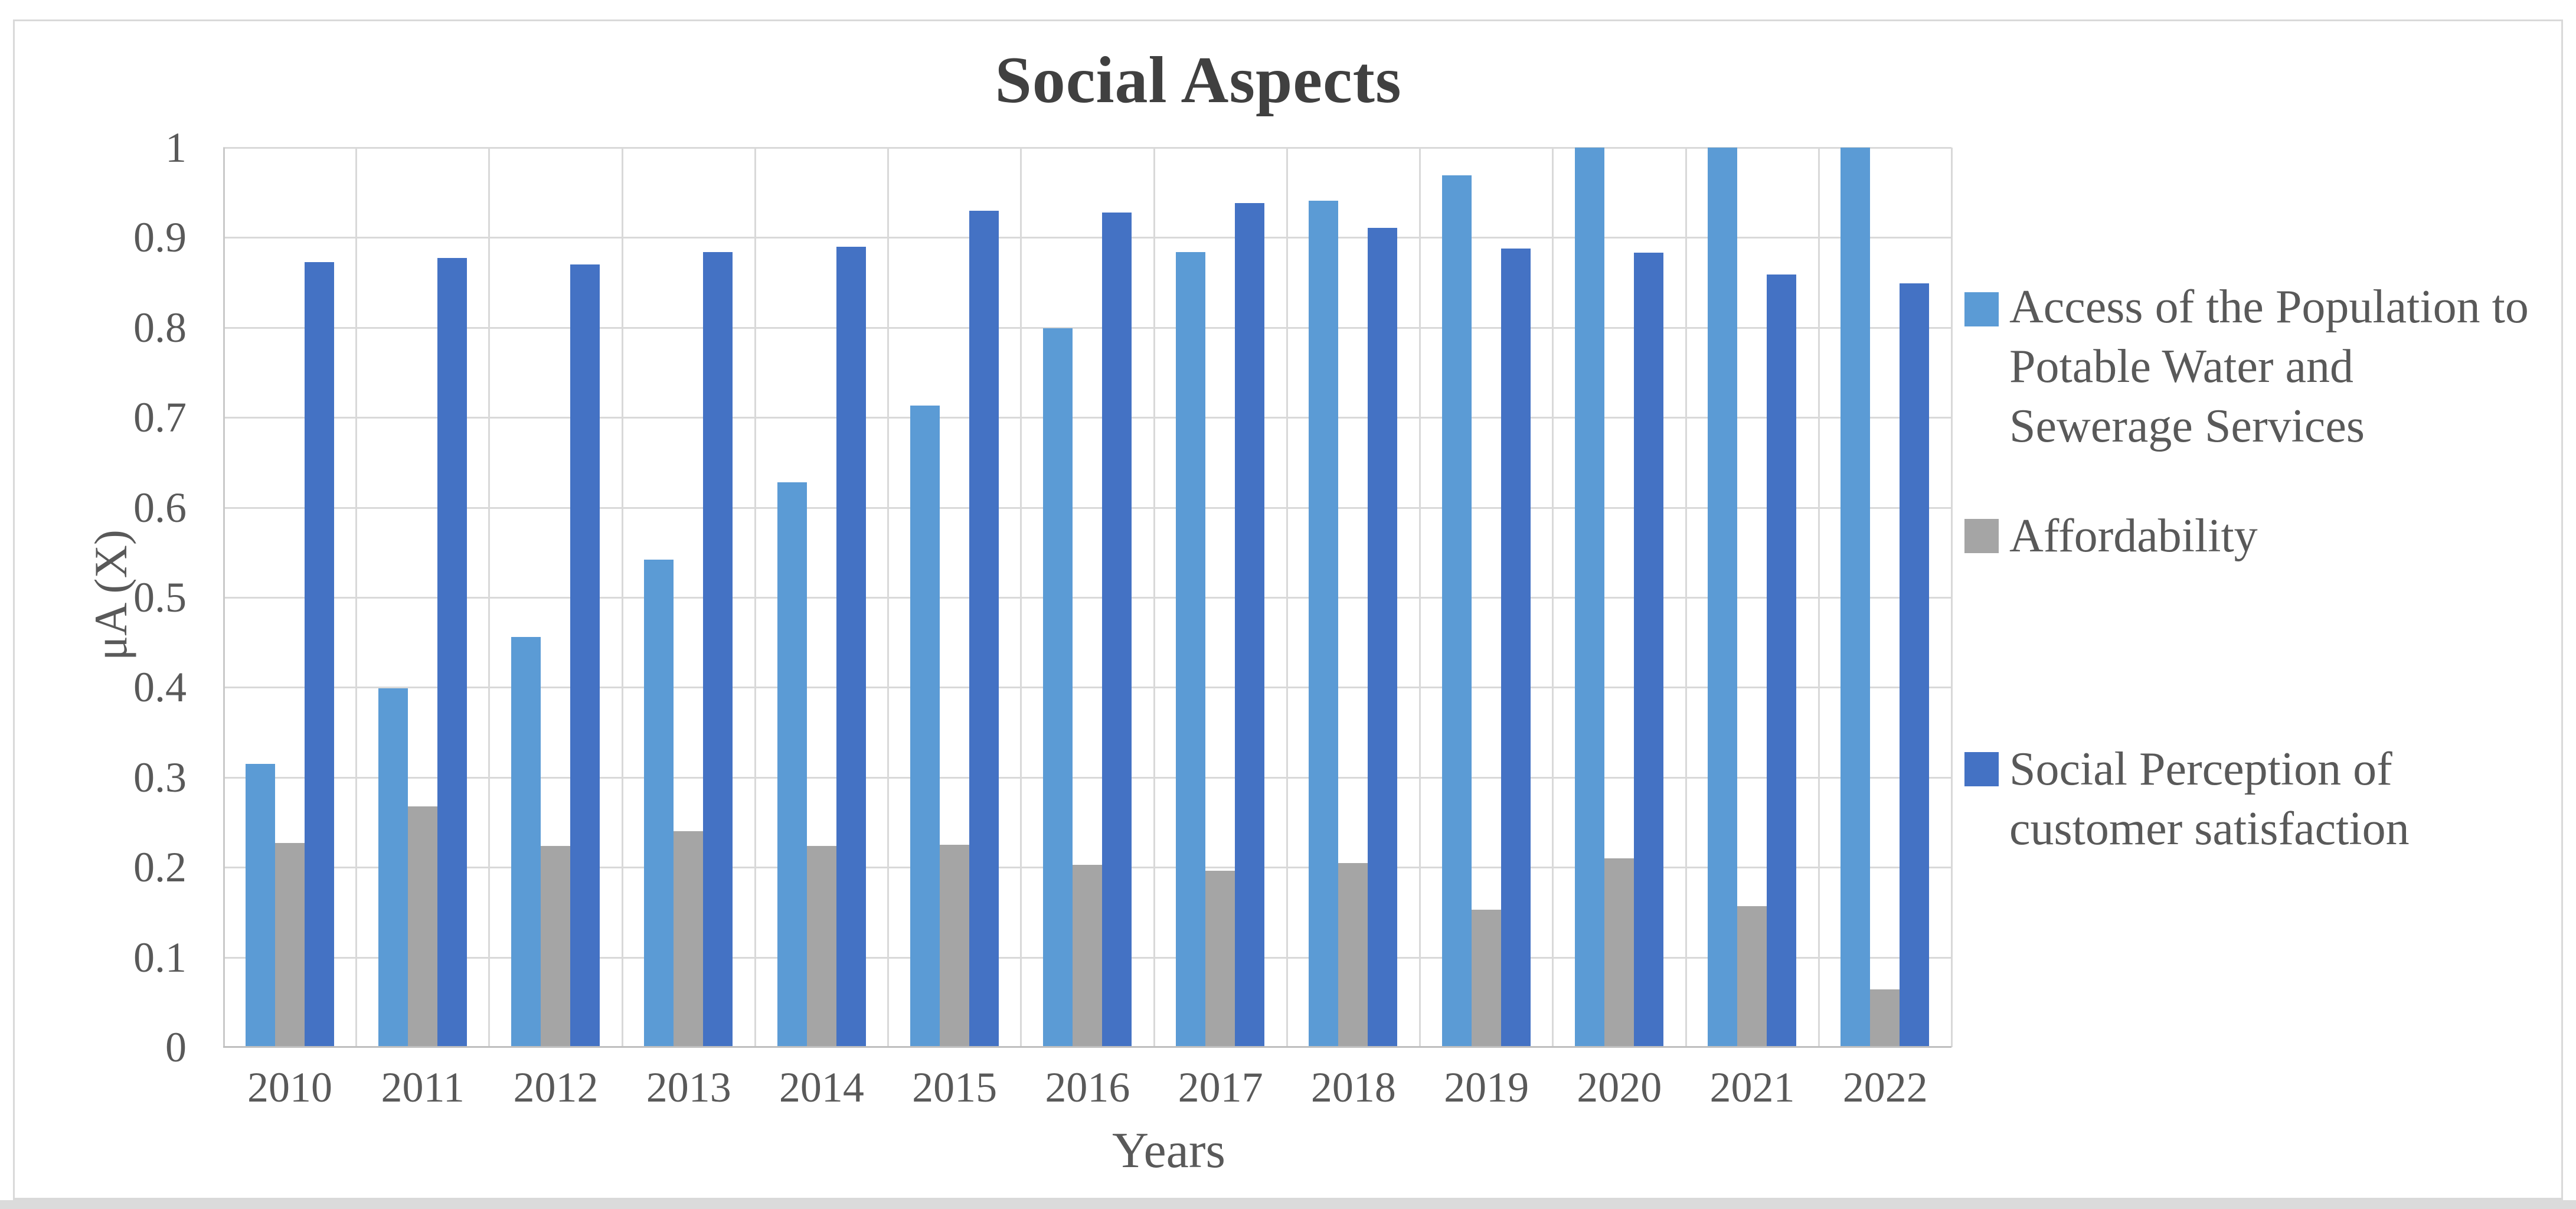 The width and height of the screenshot is (2576, 1209). Describe the element at coordinates (659, 803) in the screenshot. I see `bar-access-of-2013` at that location.